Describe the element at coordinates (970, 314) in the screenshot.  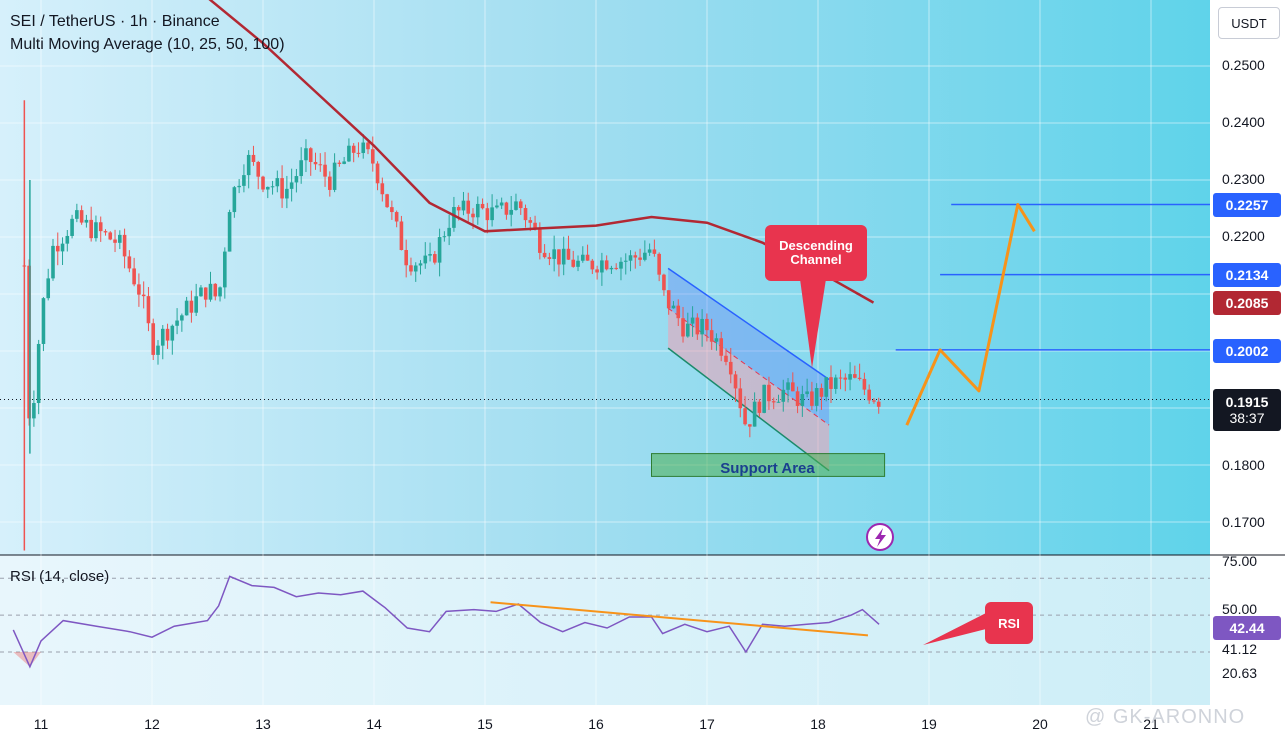
I see `projection-line` at that location.